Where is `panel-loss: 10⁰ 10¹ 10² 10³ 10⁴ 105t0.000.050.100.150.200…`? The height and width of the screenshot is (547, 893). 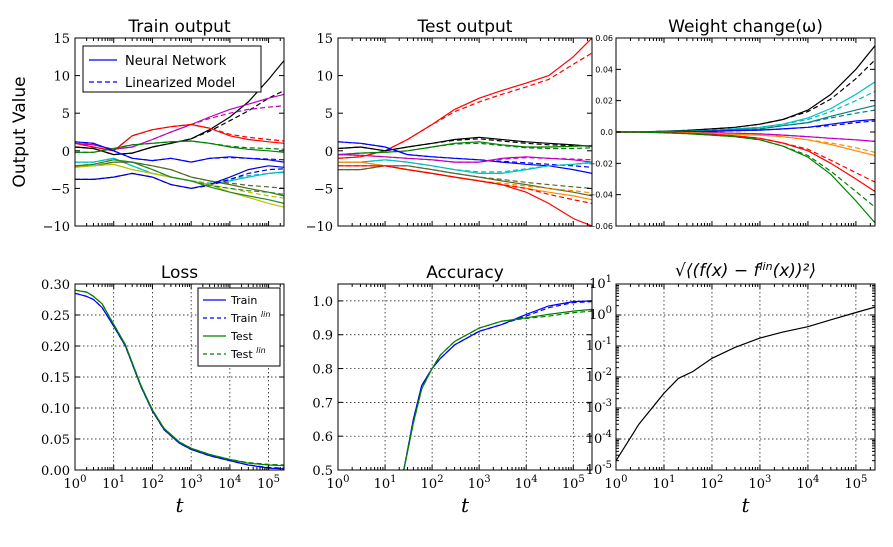
panel-loss: 10⁰ 10¹ 10² 10³ 10⁴ 105t0.000.050.100.150.200… is located at coordinates (163, 390).